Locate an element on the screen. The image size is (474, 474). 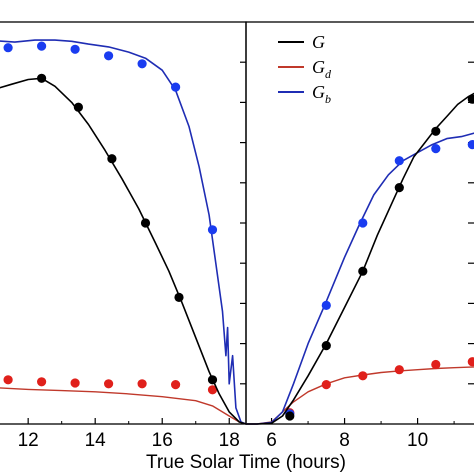
x-tick-label: 16 is located at coordinates (162, 440).